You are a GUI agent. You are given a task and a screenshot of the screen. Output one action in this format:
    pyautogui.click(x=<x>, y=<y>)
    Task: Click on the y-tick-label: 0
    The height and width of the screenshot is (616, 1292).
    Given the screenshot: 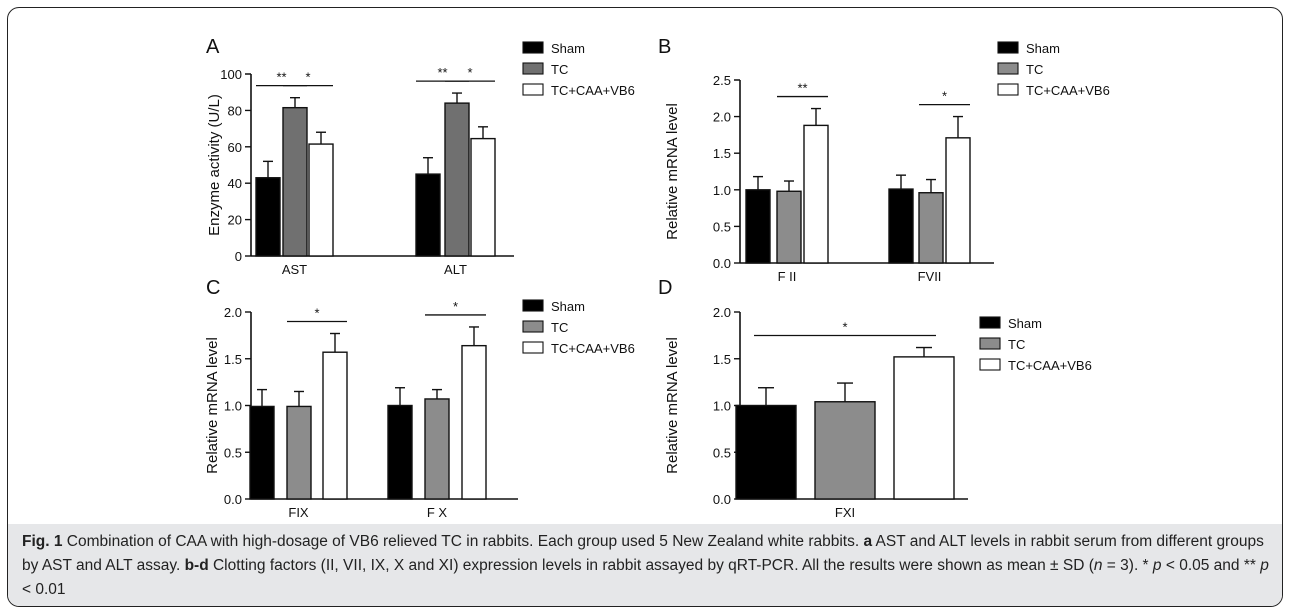 What is the action you would take?
    pyautogui.click(x=238, y=256)
    